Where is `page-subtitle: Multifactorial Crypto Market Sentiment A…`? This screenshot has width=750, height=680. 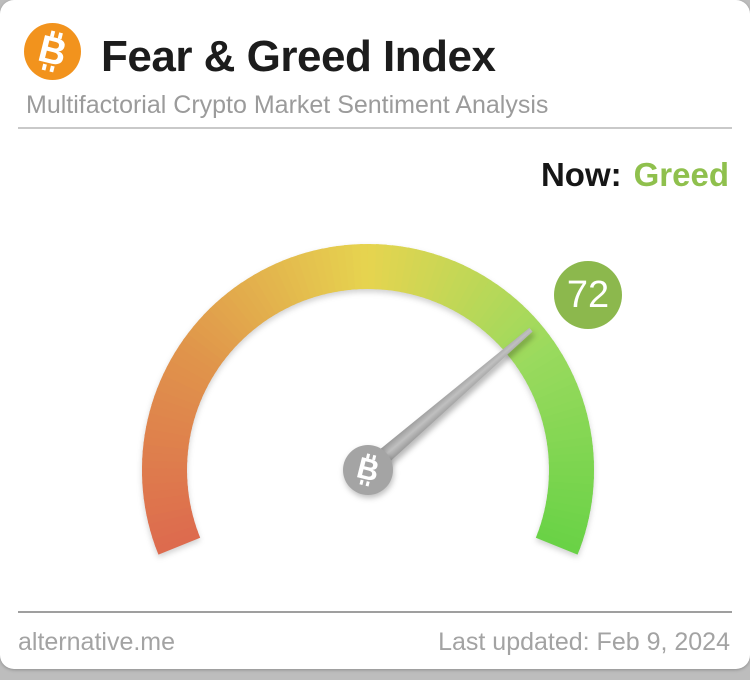 page-subtitle: Multifactorial Crypto Market Sentiment A… is located at coordinates (287, 105).